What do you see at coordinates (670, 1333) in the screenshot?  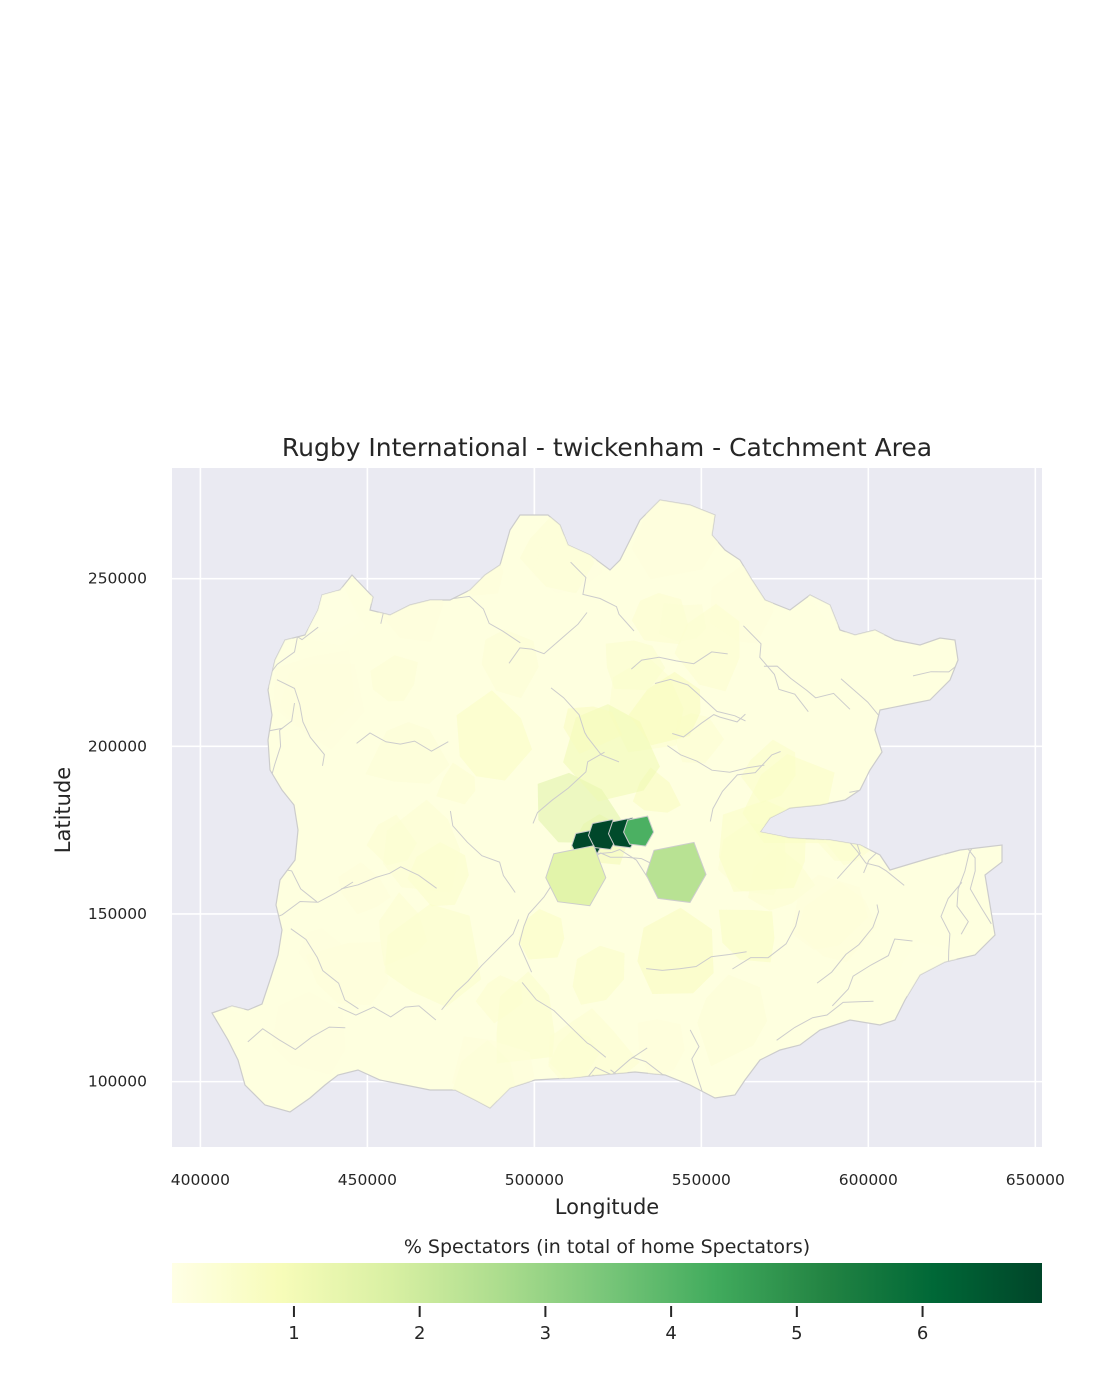 I see `colorbar-tick-label: 4` at bounding box center [670, 1333].